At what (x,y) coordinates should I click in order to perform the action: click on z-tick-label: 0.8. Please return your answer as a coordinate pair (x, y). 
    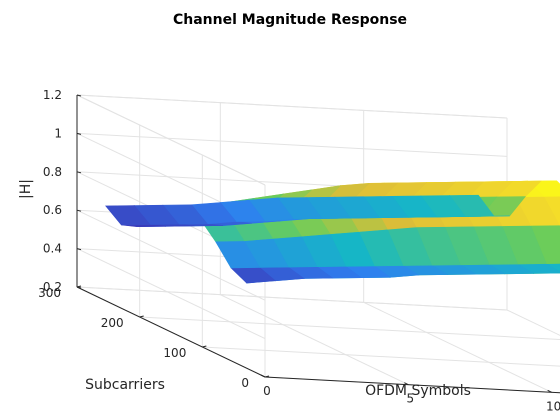
    Looking at the image, I should click on (52, 172).